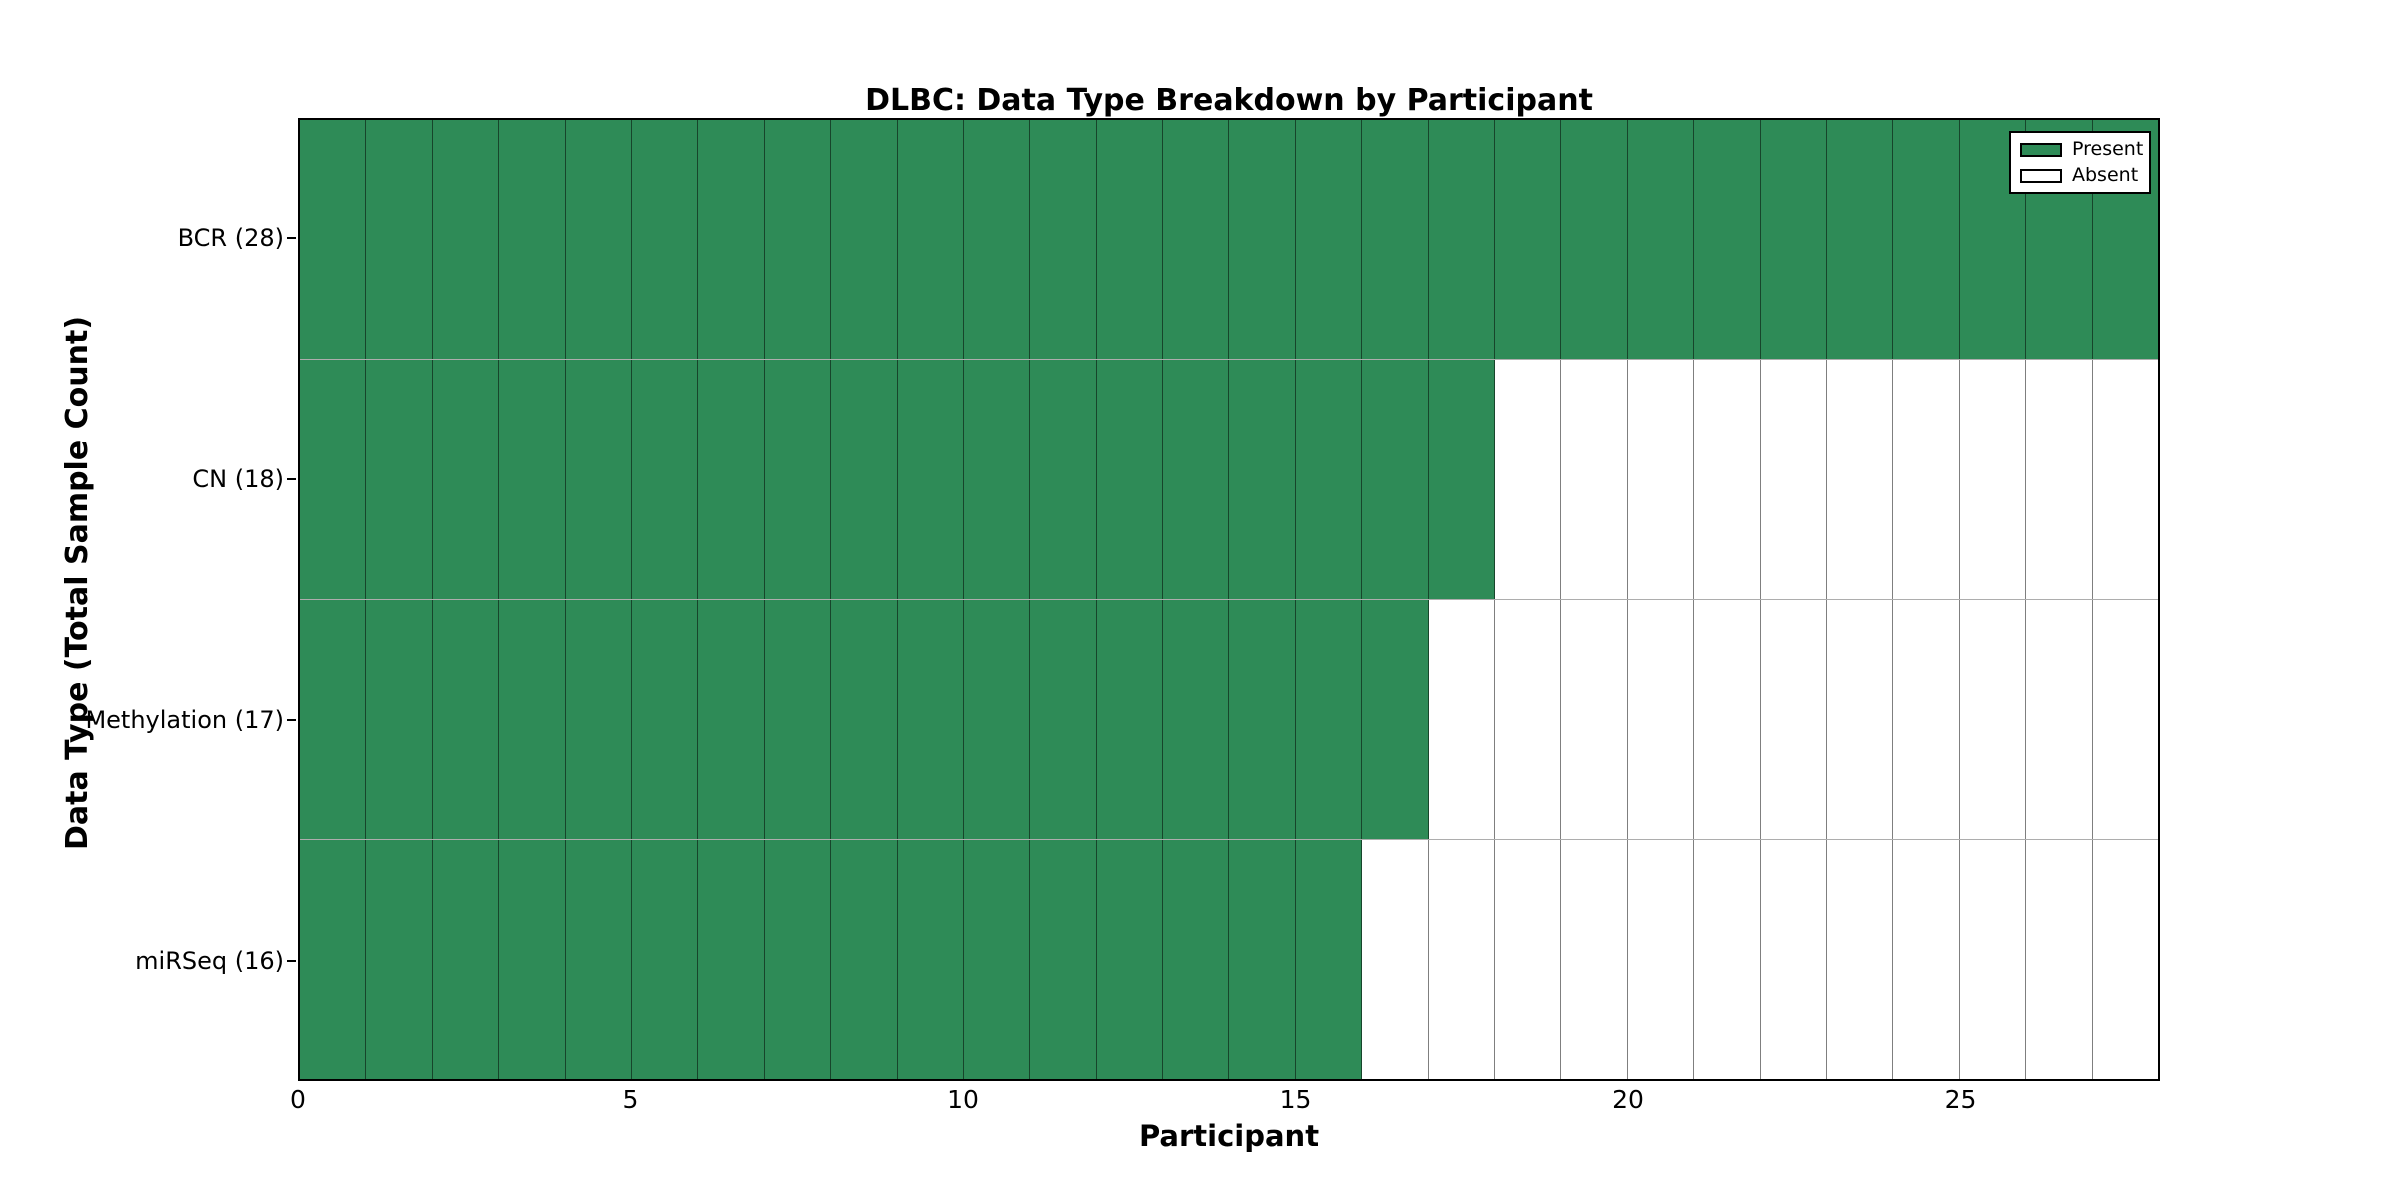  Describe the element at coordinates (2041, 175) in the screenshot. I see `legend-swatch-absent-icon` at that location.